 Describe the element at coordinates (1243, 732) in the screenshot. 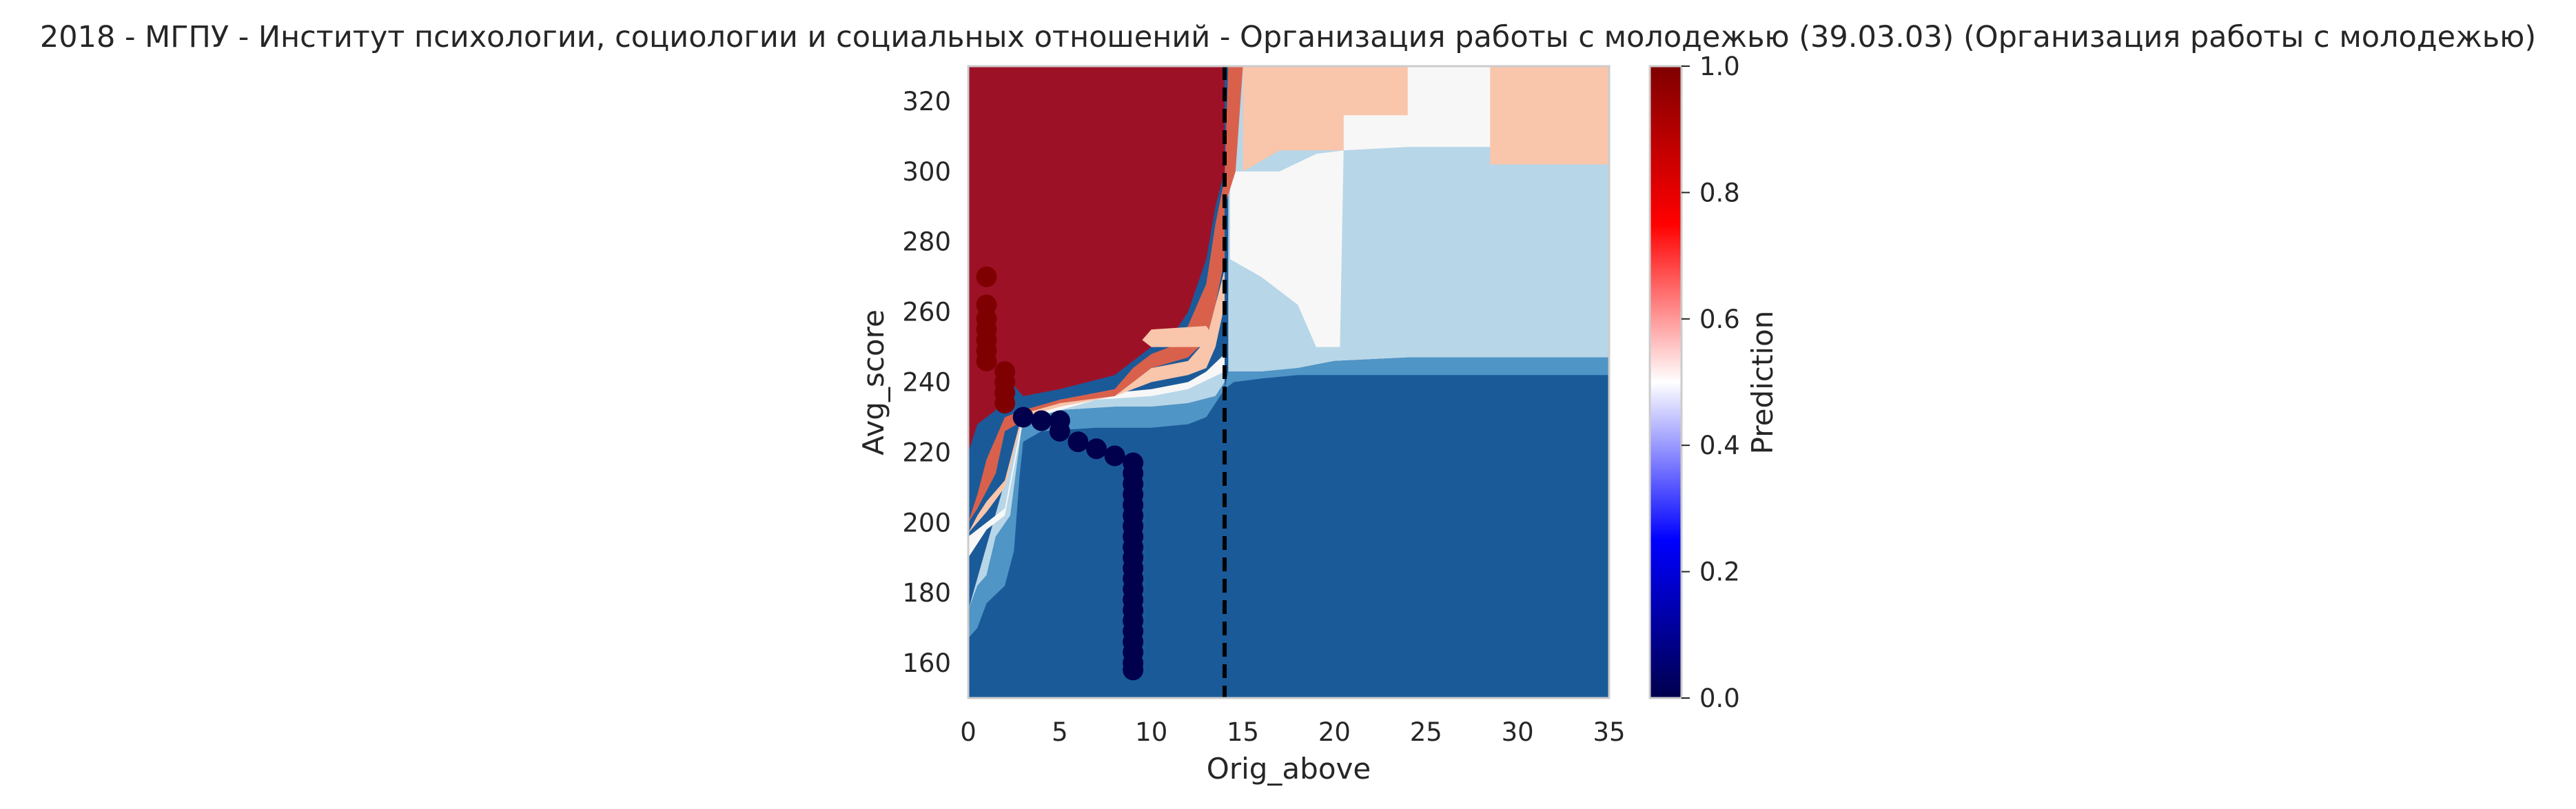

I see `x-tick-label: 15` at that location.